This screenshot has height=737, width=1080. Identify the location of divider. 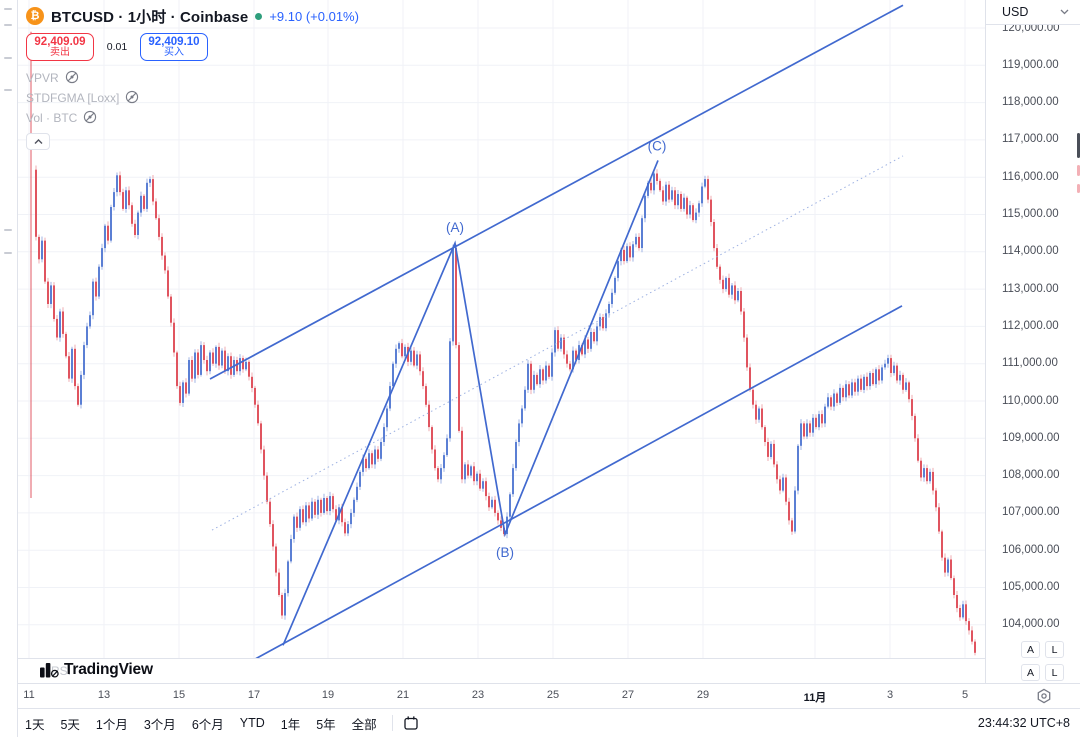
(392, 723).